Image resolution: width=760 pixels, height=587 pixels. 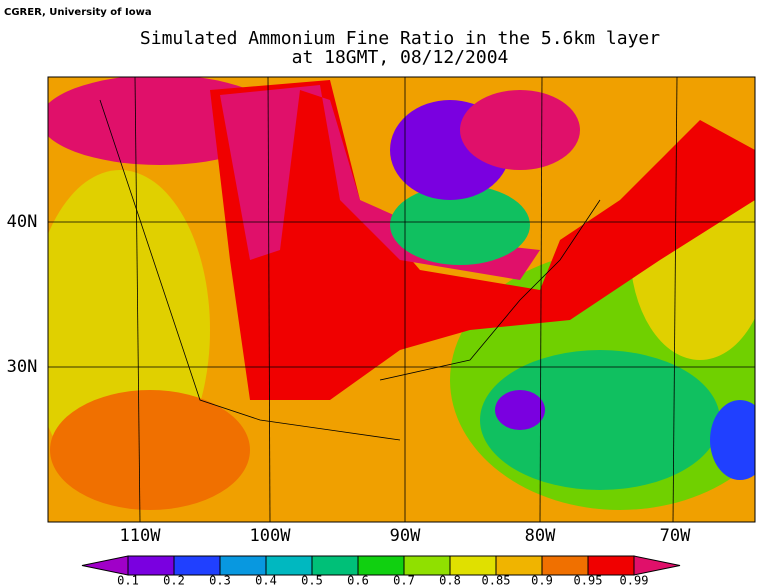 I want to click on colorbar-label: 0.6, so click(x=358, y=580).